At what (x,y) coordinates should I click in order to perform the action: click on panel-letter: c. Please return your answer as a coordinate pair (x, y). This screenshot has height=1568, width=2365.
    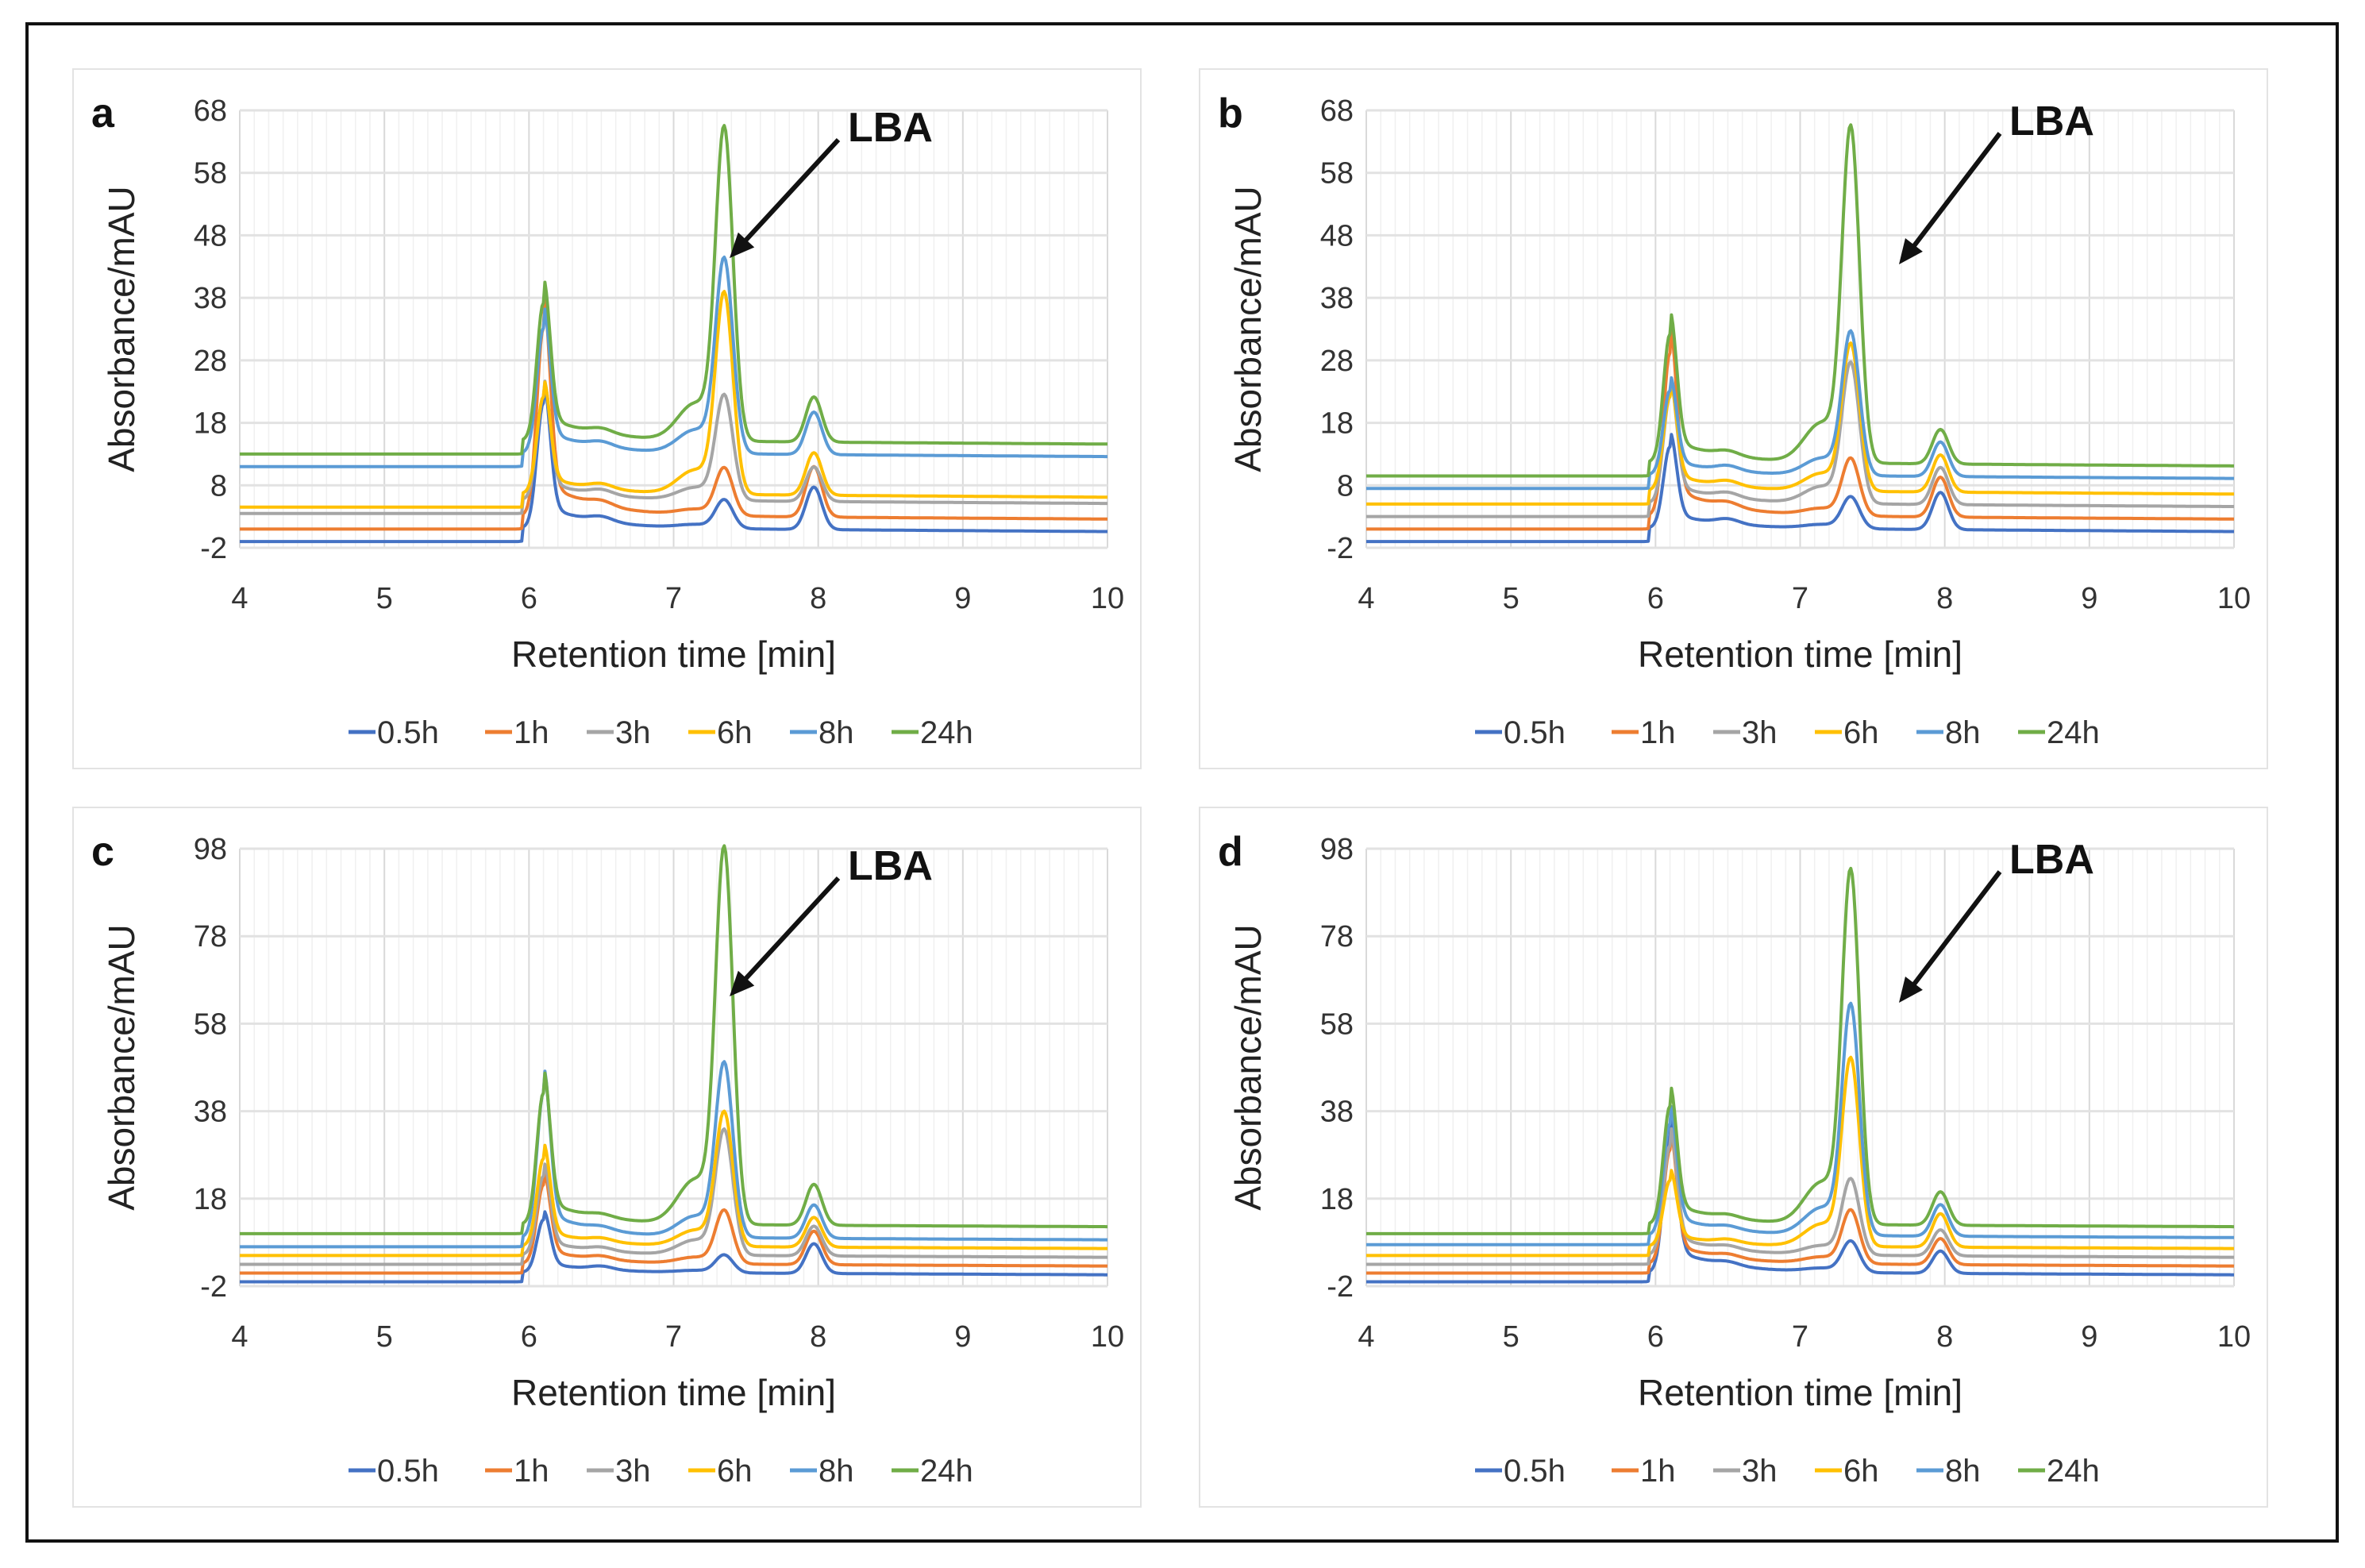
    Looking at the image, I should click on (102, 852).